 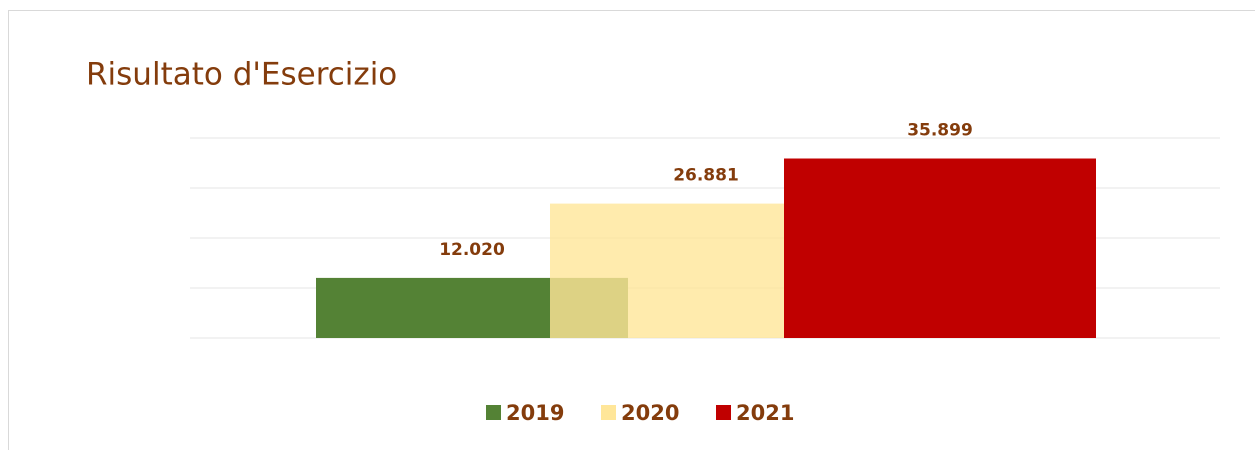 I want to click on data-label: 12.020, so click(x=472, y=250).